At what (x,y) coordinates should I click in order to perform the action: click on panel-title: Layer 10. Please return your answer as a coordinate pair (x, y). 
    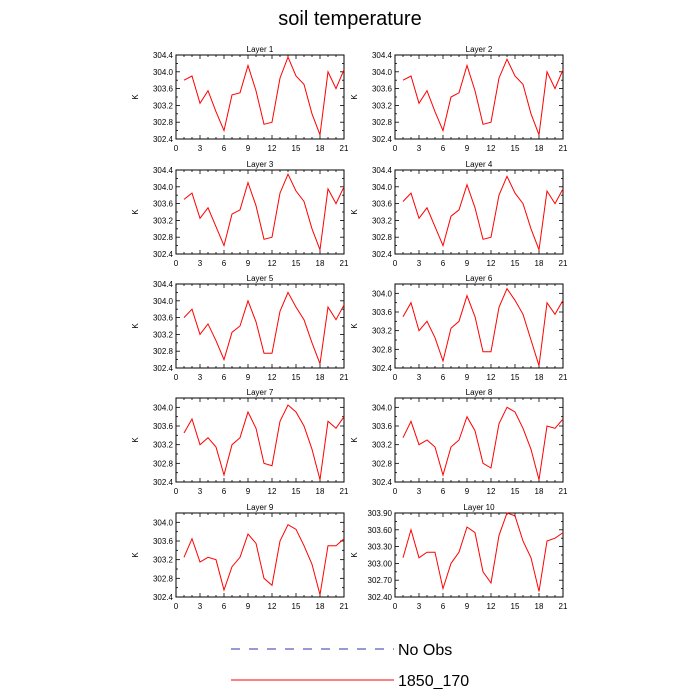
    Looking at the image, I should click on (479, 507).